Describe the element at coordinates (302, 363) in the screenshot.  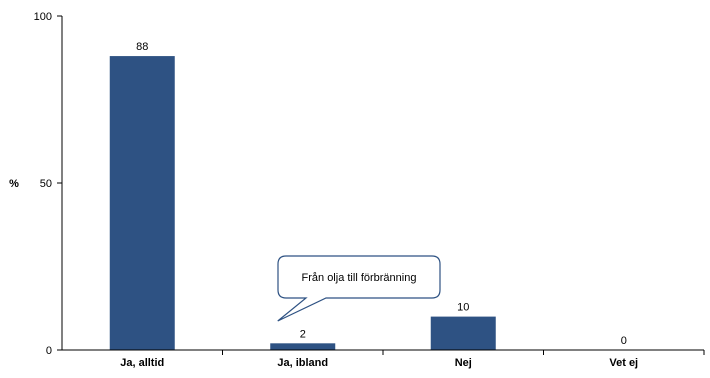
I see `x-tick-label: Ja, ibland` at that location.